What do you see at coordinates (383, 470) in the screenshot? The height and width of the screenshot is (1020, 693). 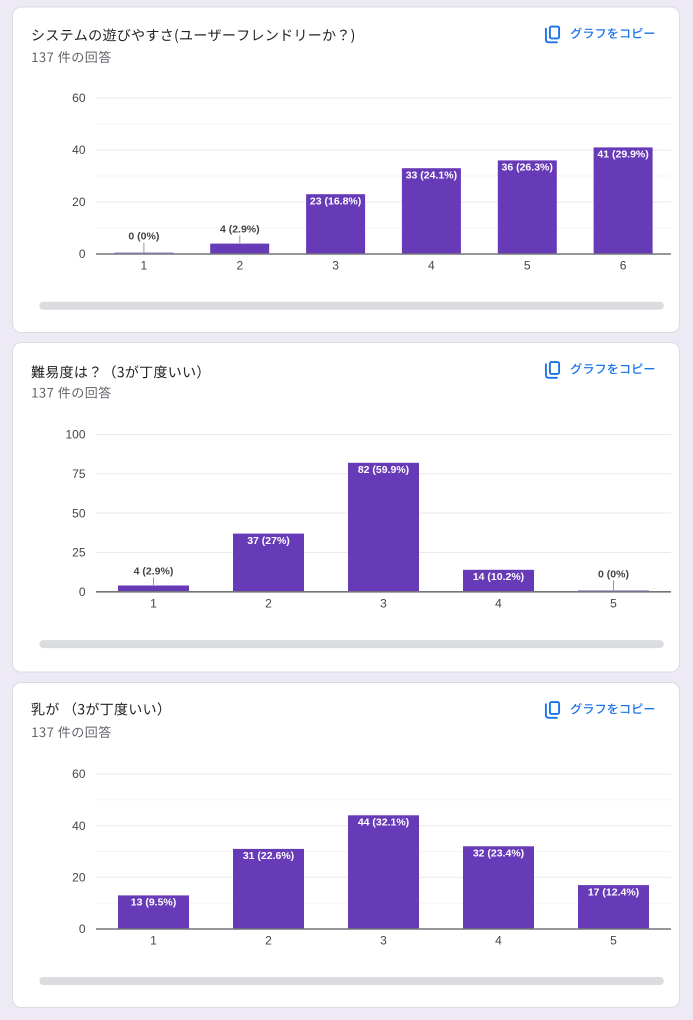 I see `svg-text: 82 (59.9%)` at bounding box center [383, 470].